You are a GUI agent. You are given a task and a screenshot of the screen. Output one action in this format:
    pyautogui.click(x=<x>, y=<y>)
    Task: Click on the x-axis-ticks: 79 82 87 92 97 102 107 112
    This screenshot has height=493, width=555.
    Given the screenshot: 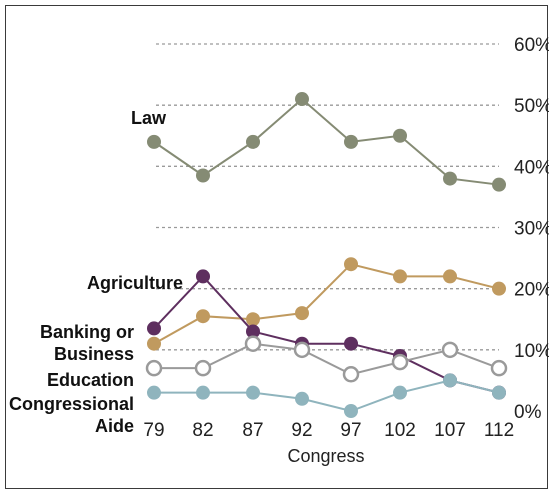 What is the action you would take?
    pyautogui.click(x=328, y=430)
    